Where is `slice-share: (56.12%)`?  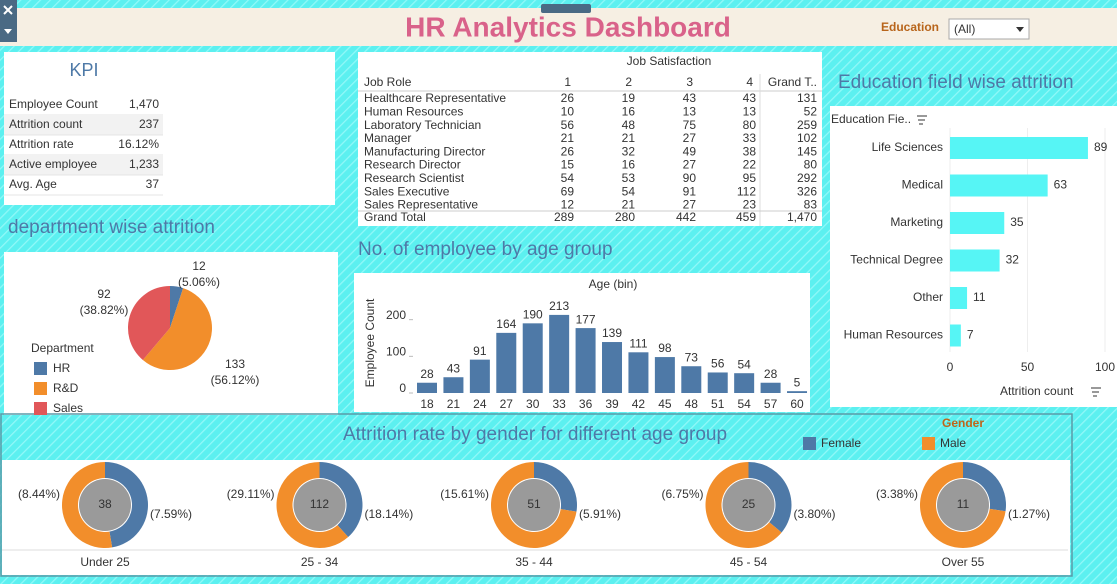
slice-share: (56.12%) is located at coordinates (235, 380).